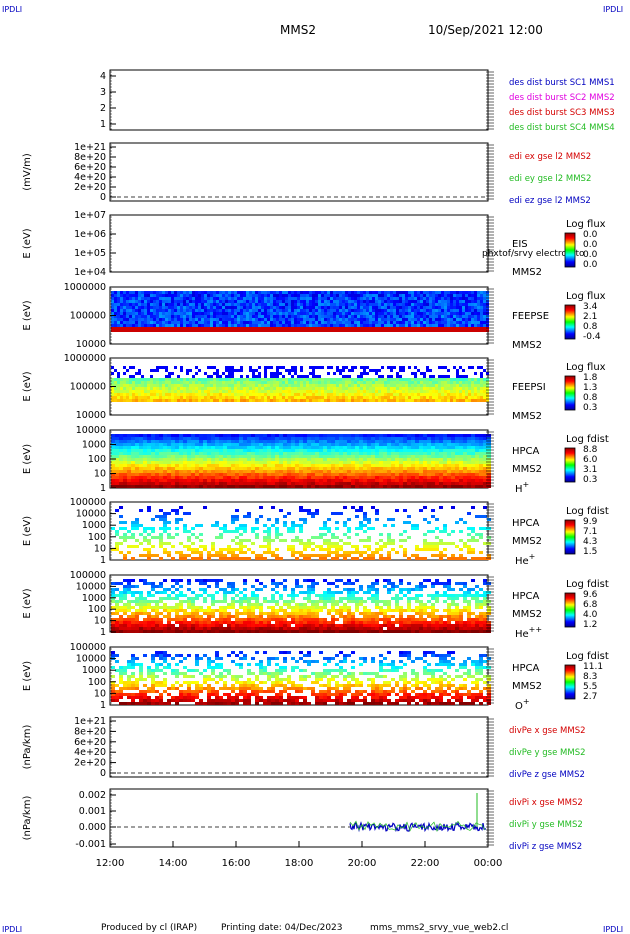  Describe the element at coordinates (88, 316) in the screenshot. I see `y-tick-label: 100000` at that location.